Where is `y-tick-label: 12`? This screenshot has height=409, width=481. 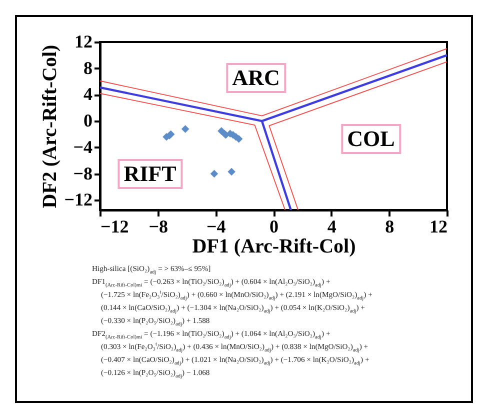
y-tick-label: 12 is located at coordinates (83, 42).